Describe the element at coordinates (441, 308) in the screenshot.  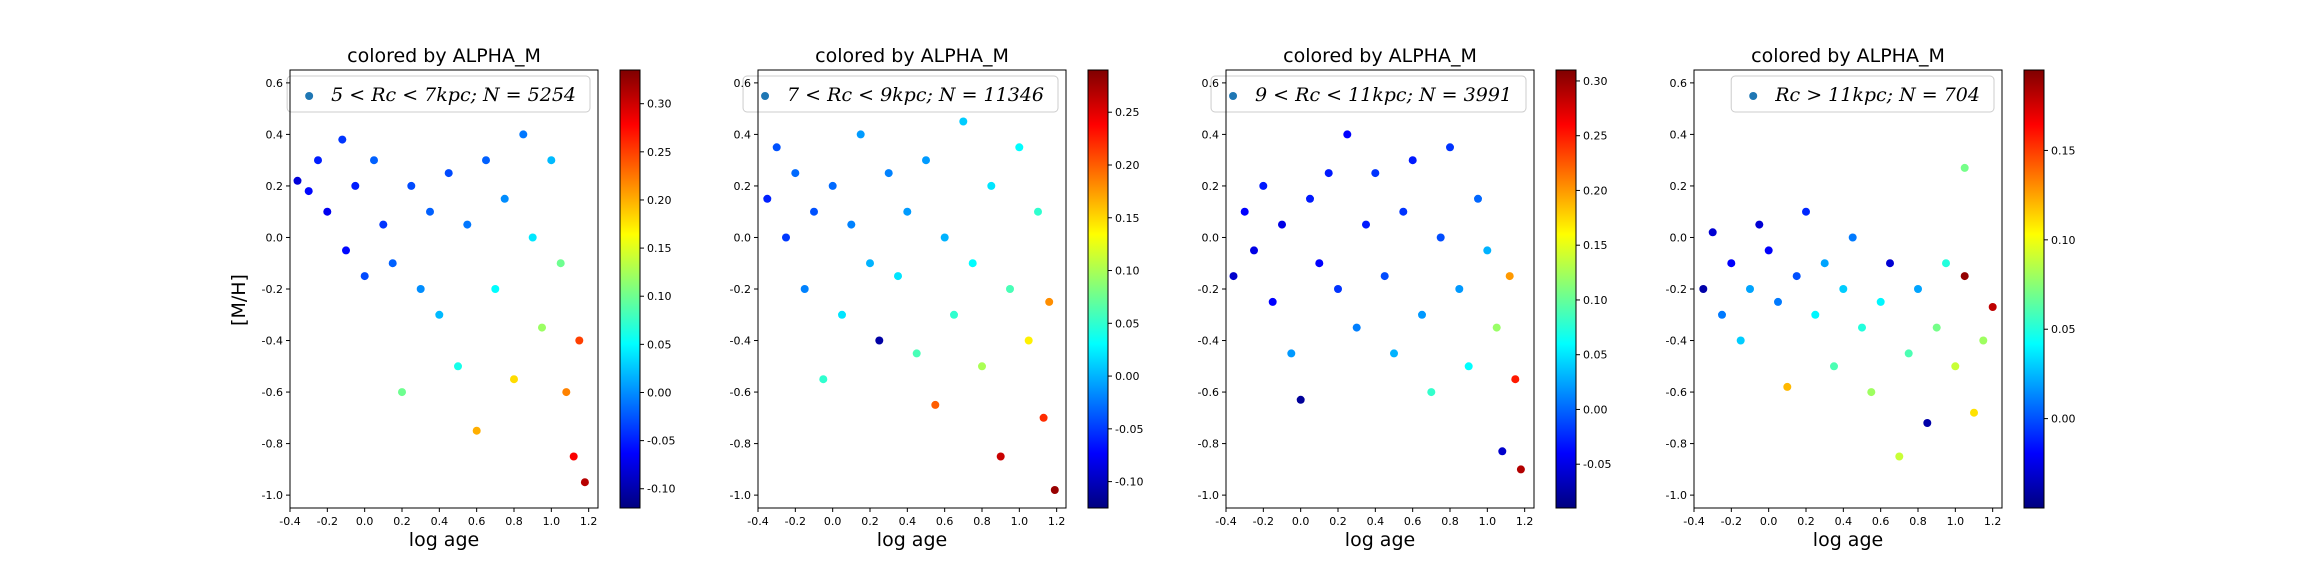
I see `panel-1-points` at that location.